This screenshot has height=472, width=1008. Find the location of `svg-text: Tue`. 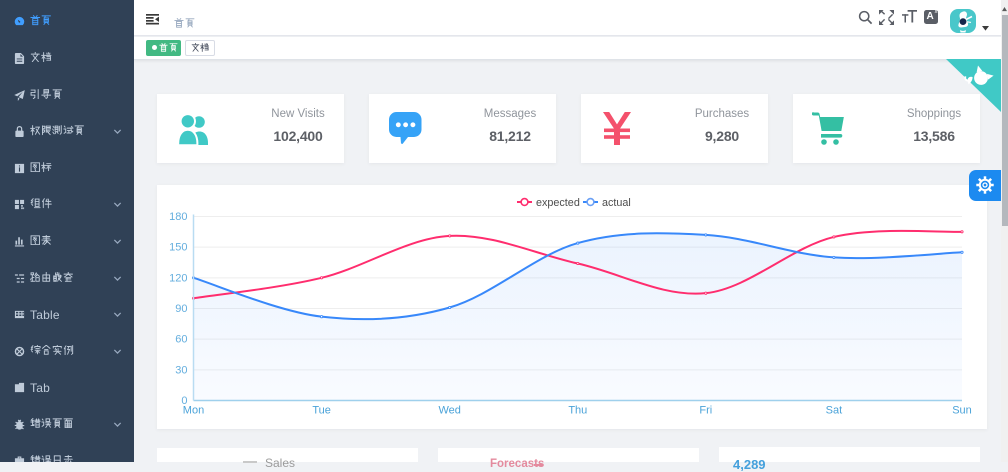

svg-text: Tue is located at coordinates (321, 410).